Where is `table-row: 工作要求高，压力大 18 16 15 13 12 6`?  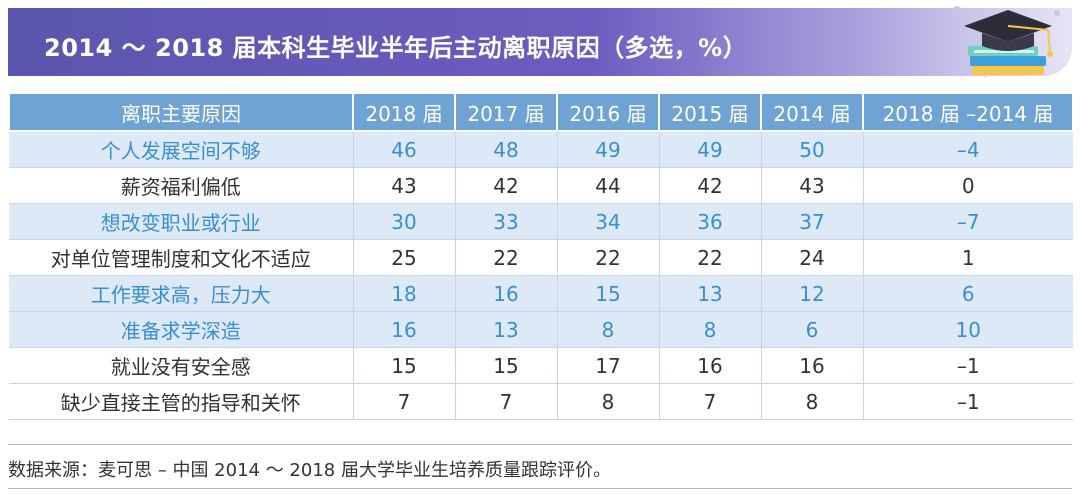
table-row: 工作要求高，压力大 18 16 15 13 12 6 is located at coordinates (541, 293).